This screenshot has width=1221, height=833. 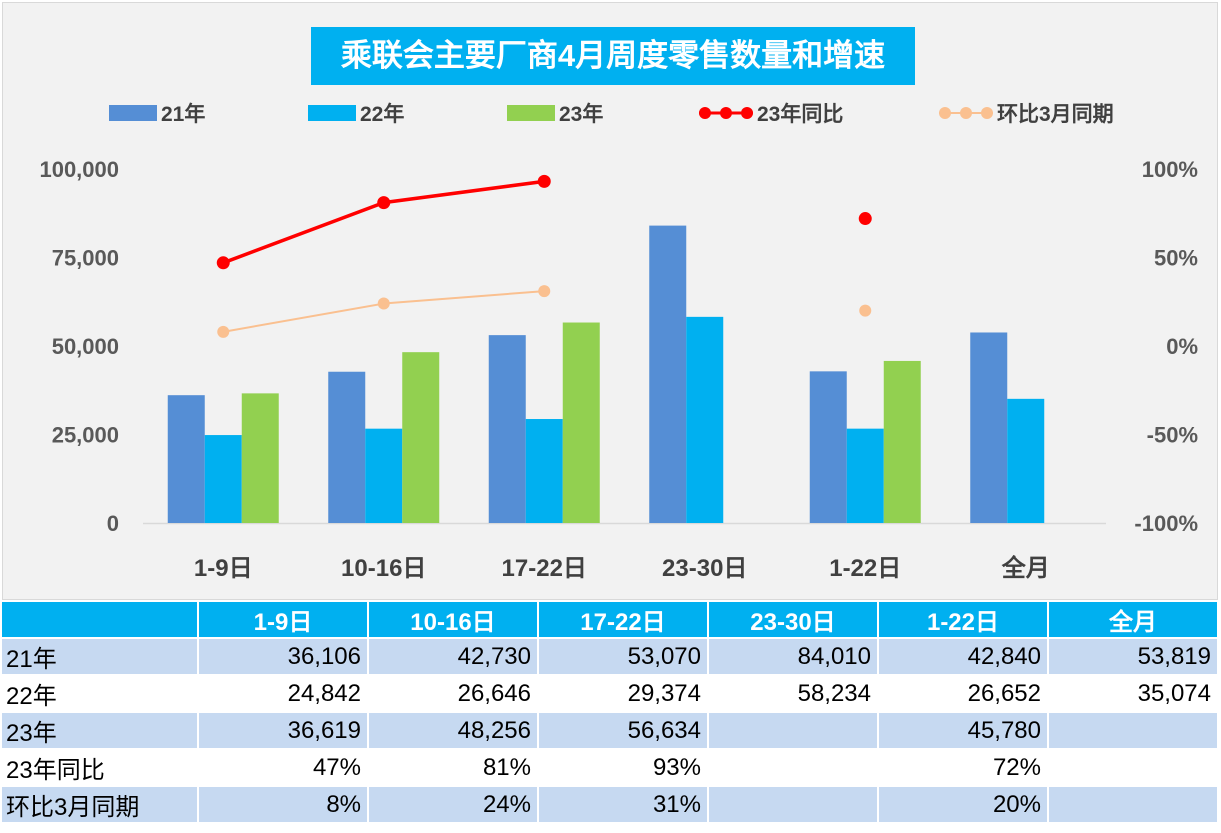 I want to click on legend-label-23: 23年, so click(x=581, y=114).